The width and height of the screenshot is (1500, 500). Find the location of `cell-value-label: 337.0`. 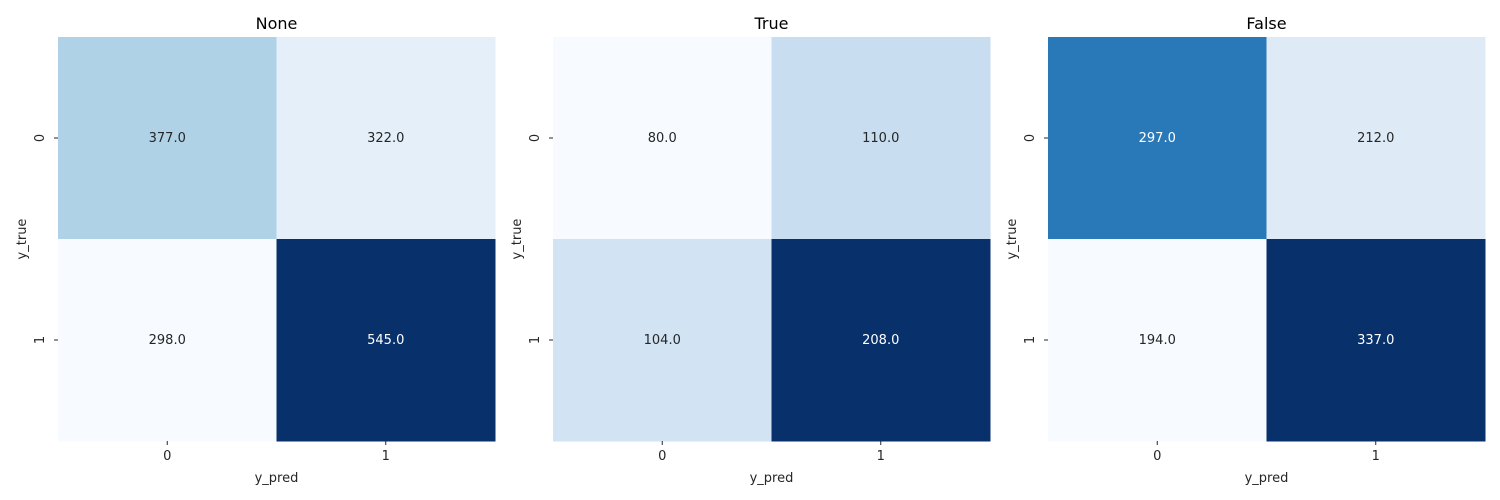

cell-value-label: 337.0 is located at coordinates (1375, 340).